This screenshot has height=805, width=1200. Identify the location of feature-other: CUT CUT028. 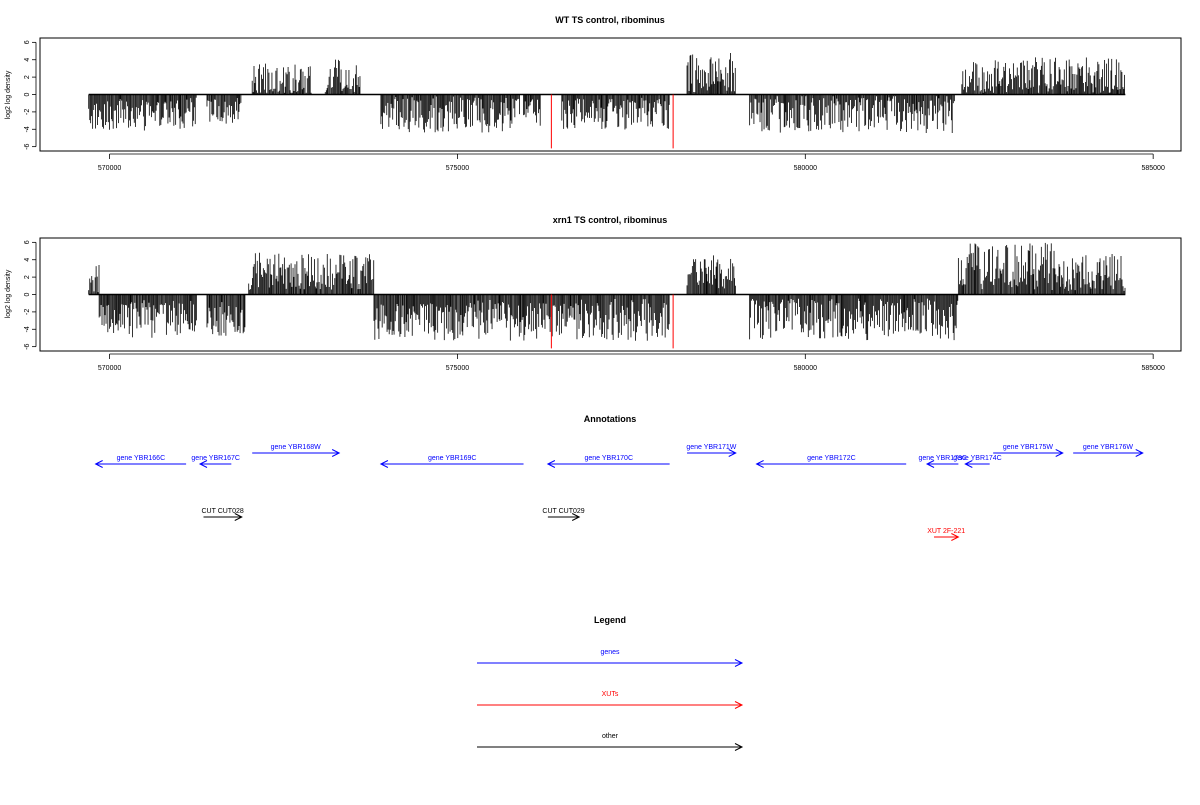
(222, 514).